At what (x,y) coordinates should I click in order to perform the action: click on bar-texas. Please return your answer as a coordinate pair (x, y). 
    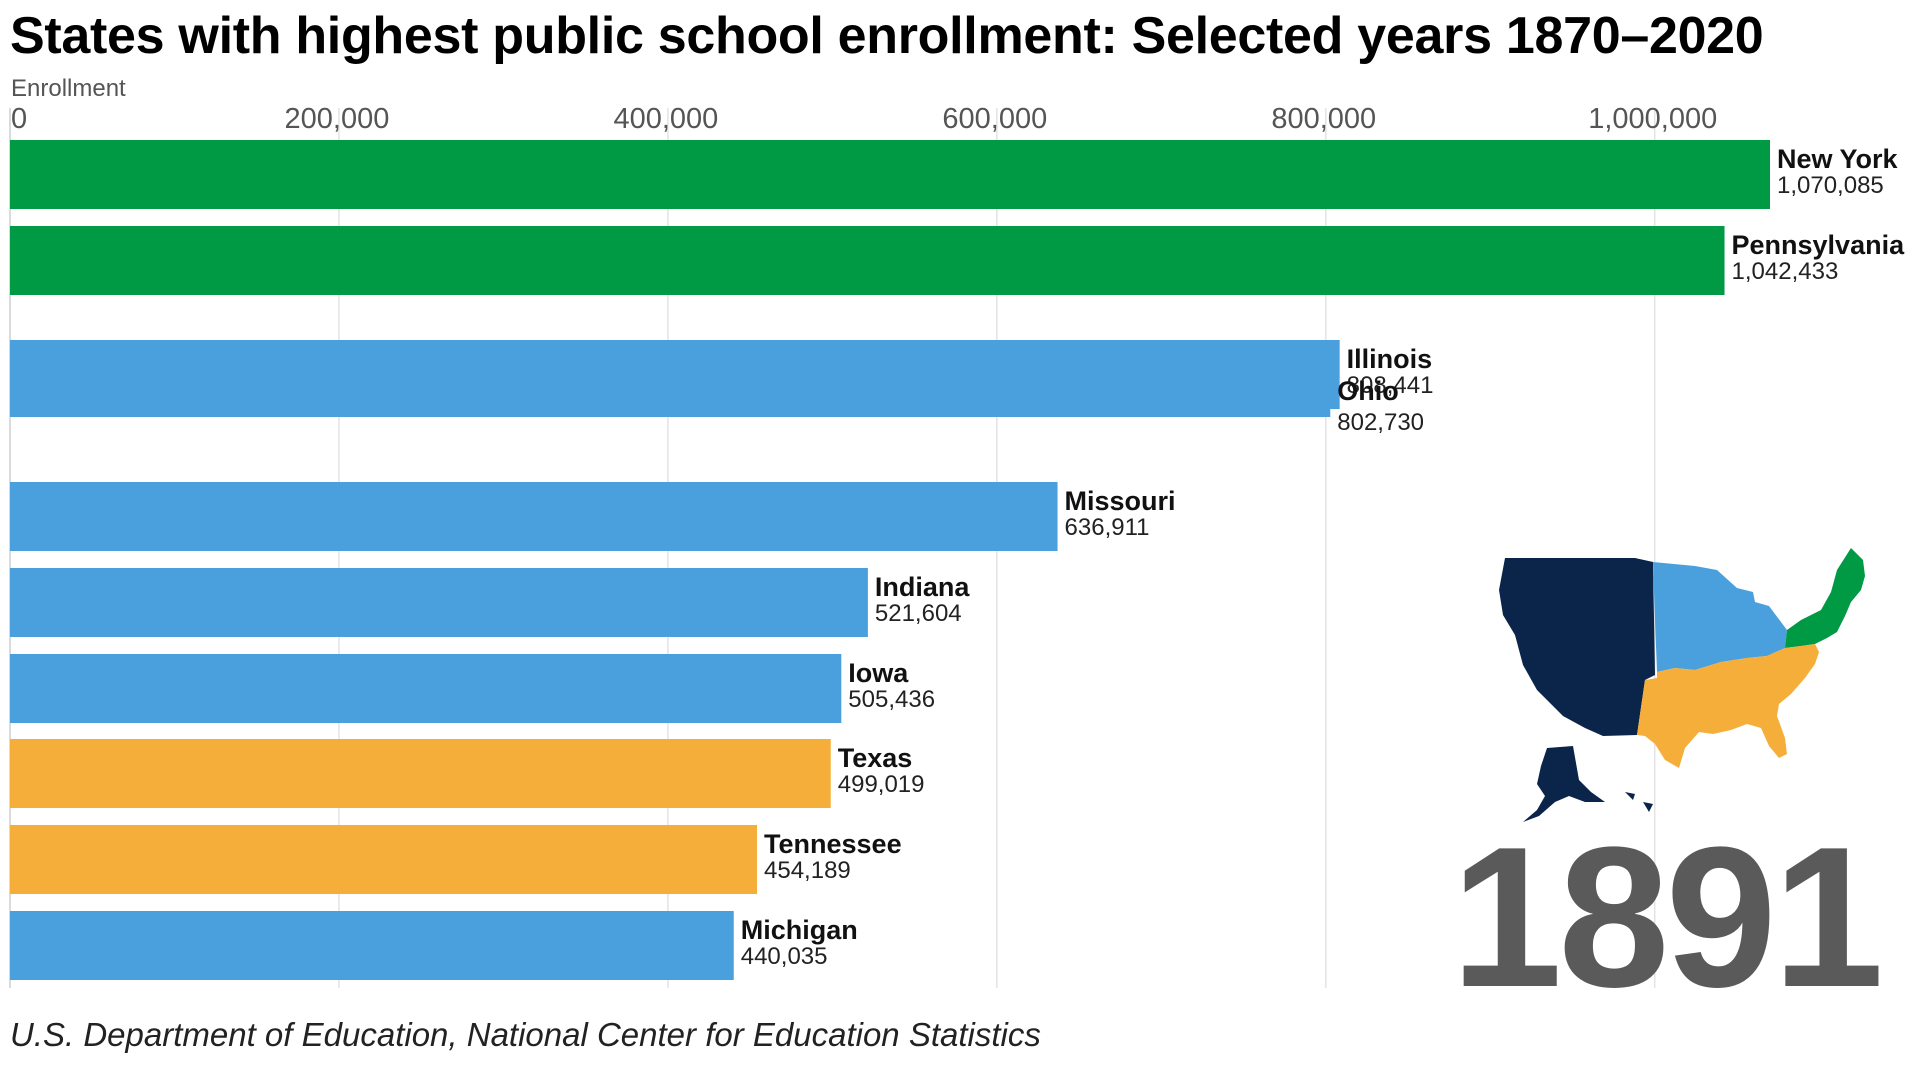
    Looking at the image, I should click on (420, 773).